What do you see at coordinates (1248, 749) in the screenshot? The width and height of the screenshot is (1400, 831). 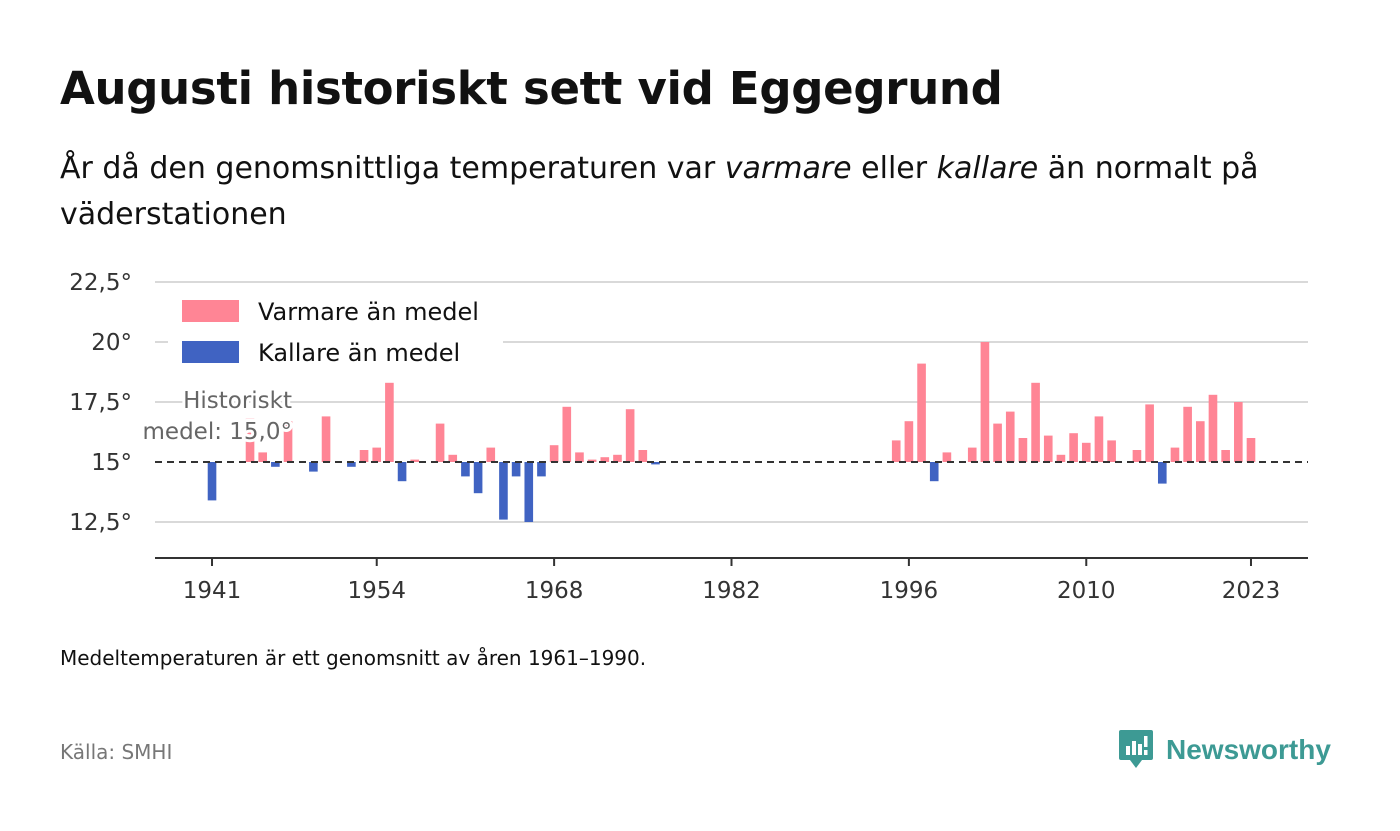 I see `brand-name: Newsworthy` at bounding box center [1248, 749].